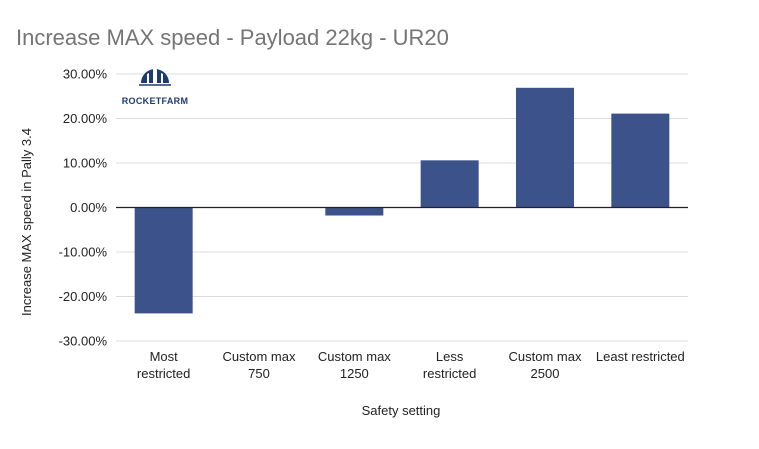 The width and height of the screenshot is (759, 449). What do you see at coordinates (85, 118) in the screenshot?
I see `y-tick-label: 20.00%` at bounding box center [85, 118].